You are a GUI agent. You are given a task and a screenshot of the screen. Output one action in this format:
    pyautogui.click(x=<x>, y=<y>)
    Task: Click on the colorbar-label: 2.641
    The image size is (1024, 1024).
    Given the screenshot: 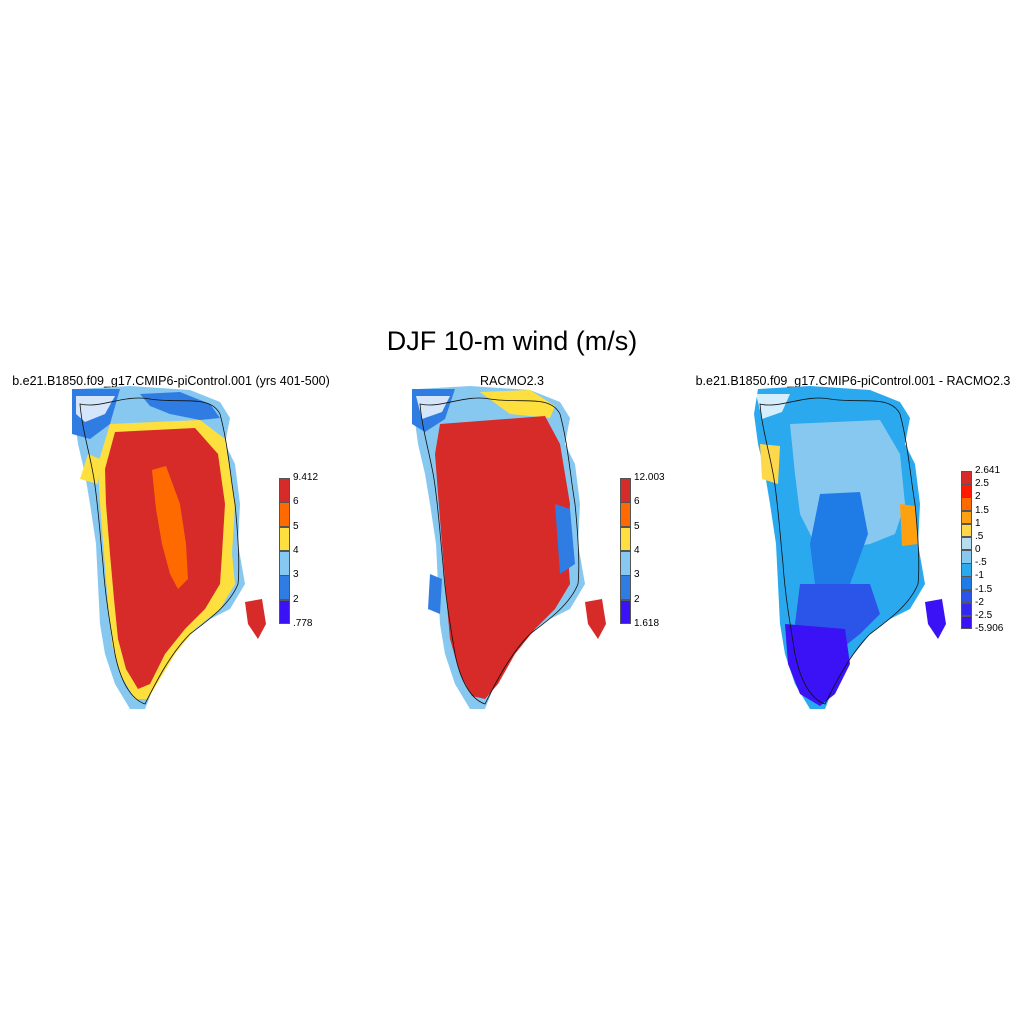 What is the action you would take?
    pyautogui.click(x=988, y=470)
    